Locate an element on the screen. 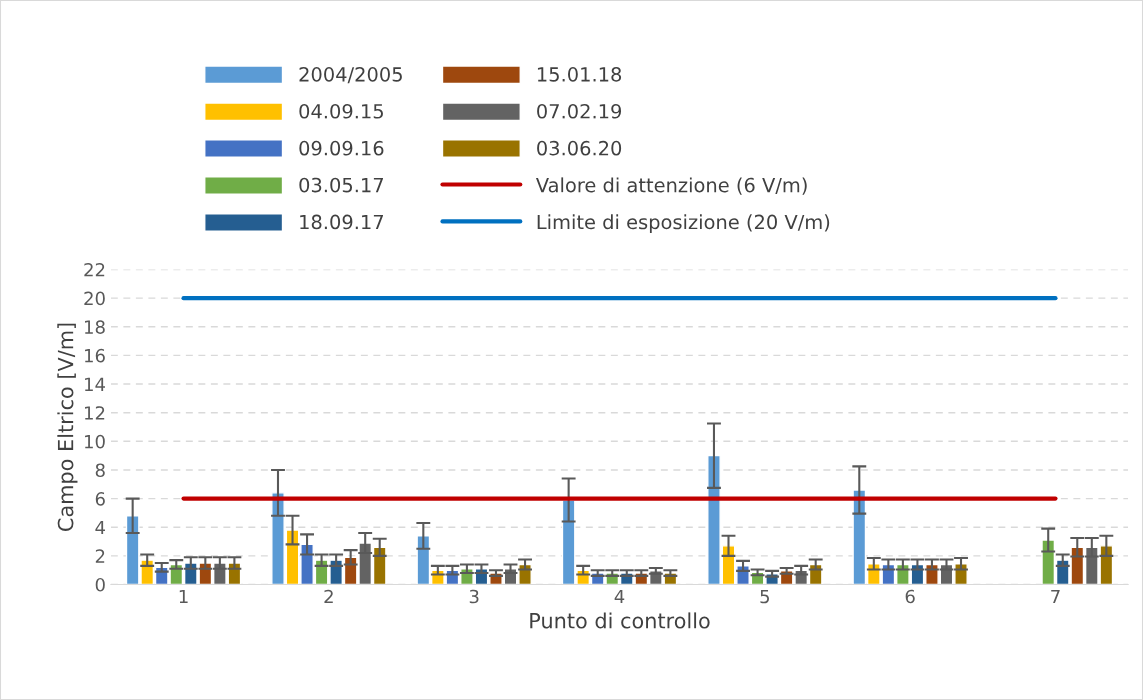 The height and width of the screenshot is (700, 1143). y-tick-label: 0 is located at coordinates (100, 584).